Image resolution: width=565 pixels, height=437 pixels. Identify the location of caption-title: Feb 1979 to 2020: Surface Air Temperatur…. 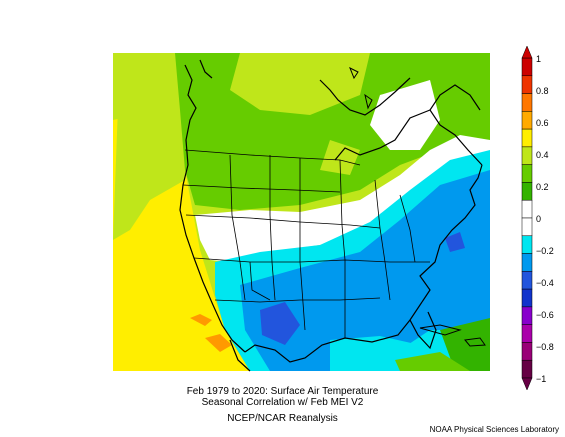
(282, 391).